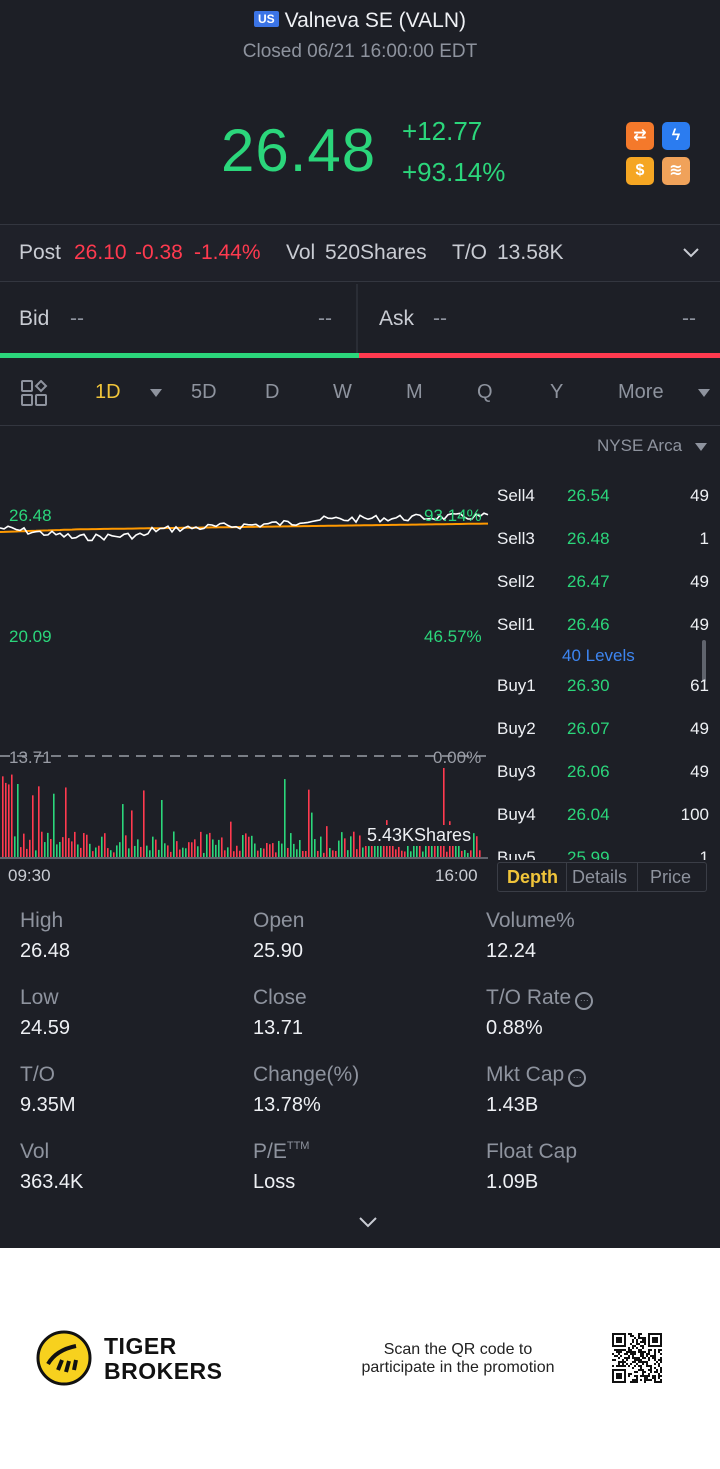 This screenshot has width=720, height=1469. What do you see at coordinates (368, 1222) in the screenshot?
I see `expand-chevron-icon` at bounding box center [368, 1222].